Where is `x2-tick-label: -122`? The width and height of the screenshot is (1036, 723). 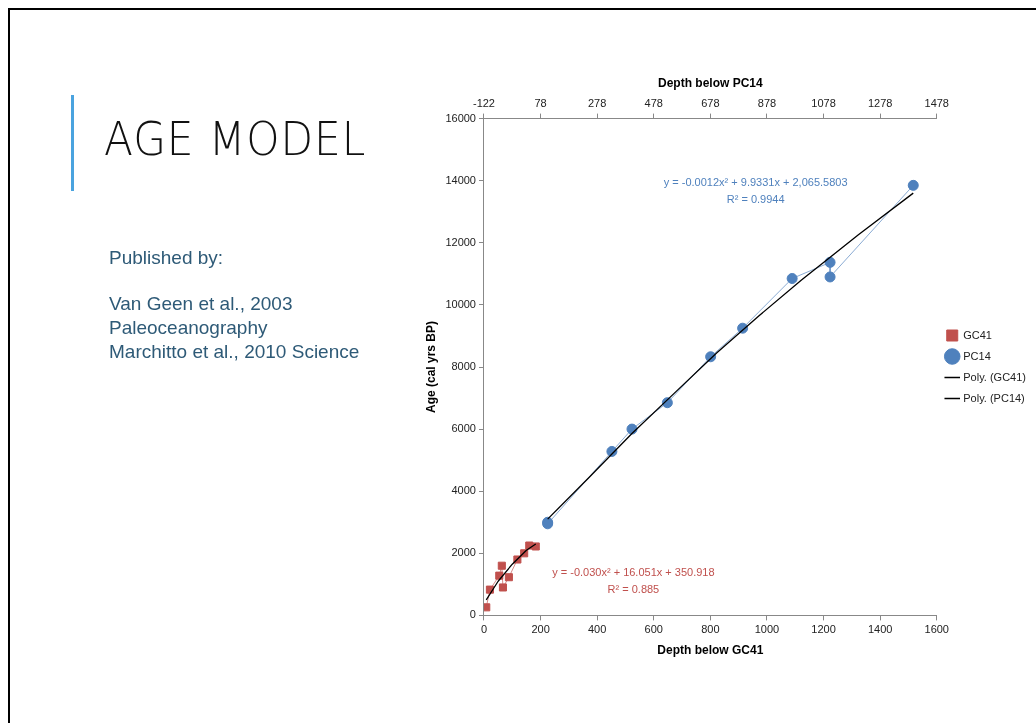 x2-tick-label: -122 is located at coordinates (483, 103).